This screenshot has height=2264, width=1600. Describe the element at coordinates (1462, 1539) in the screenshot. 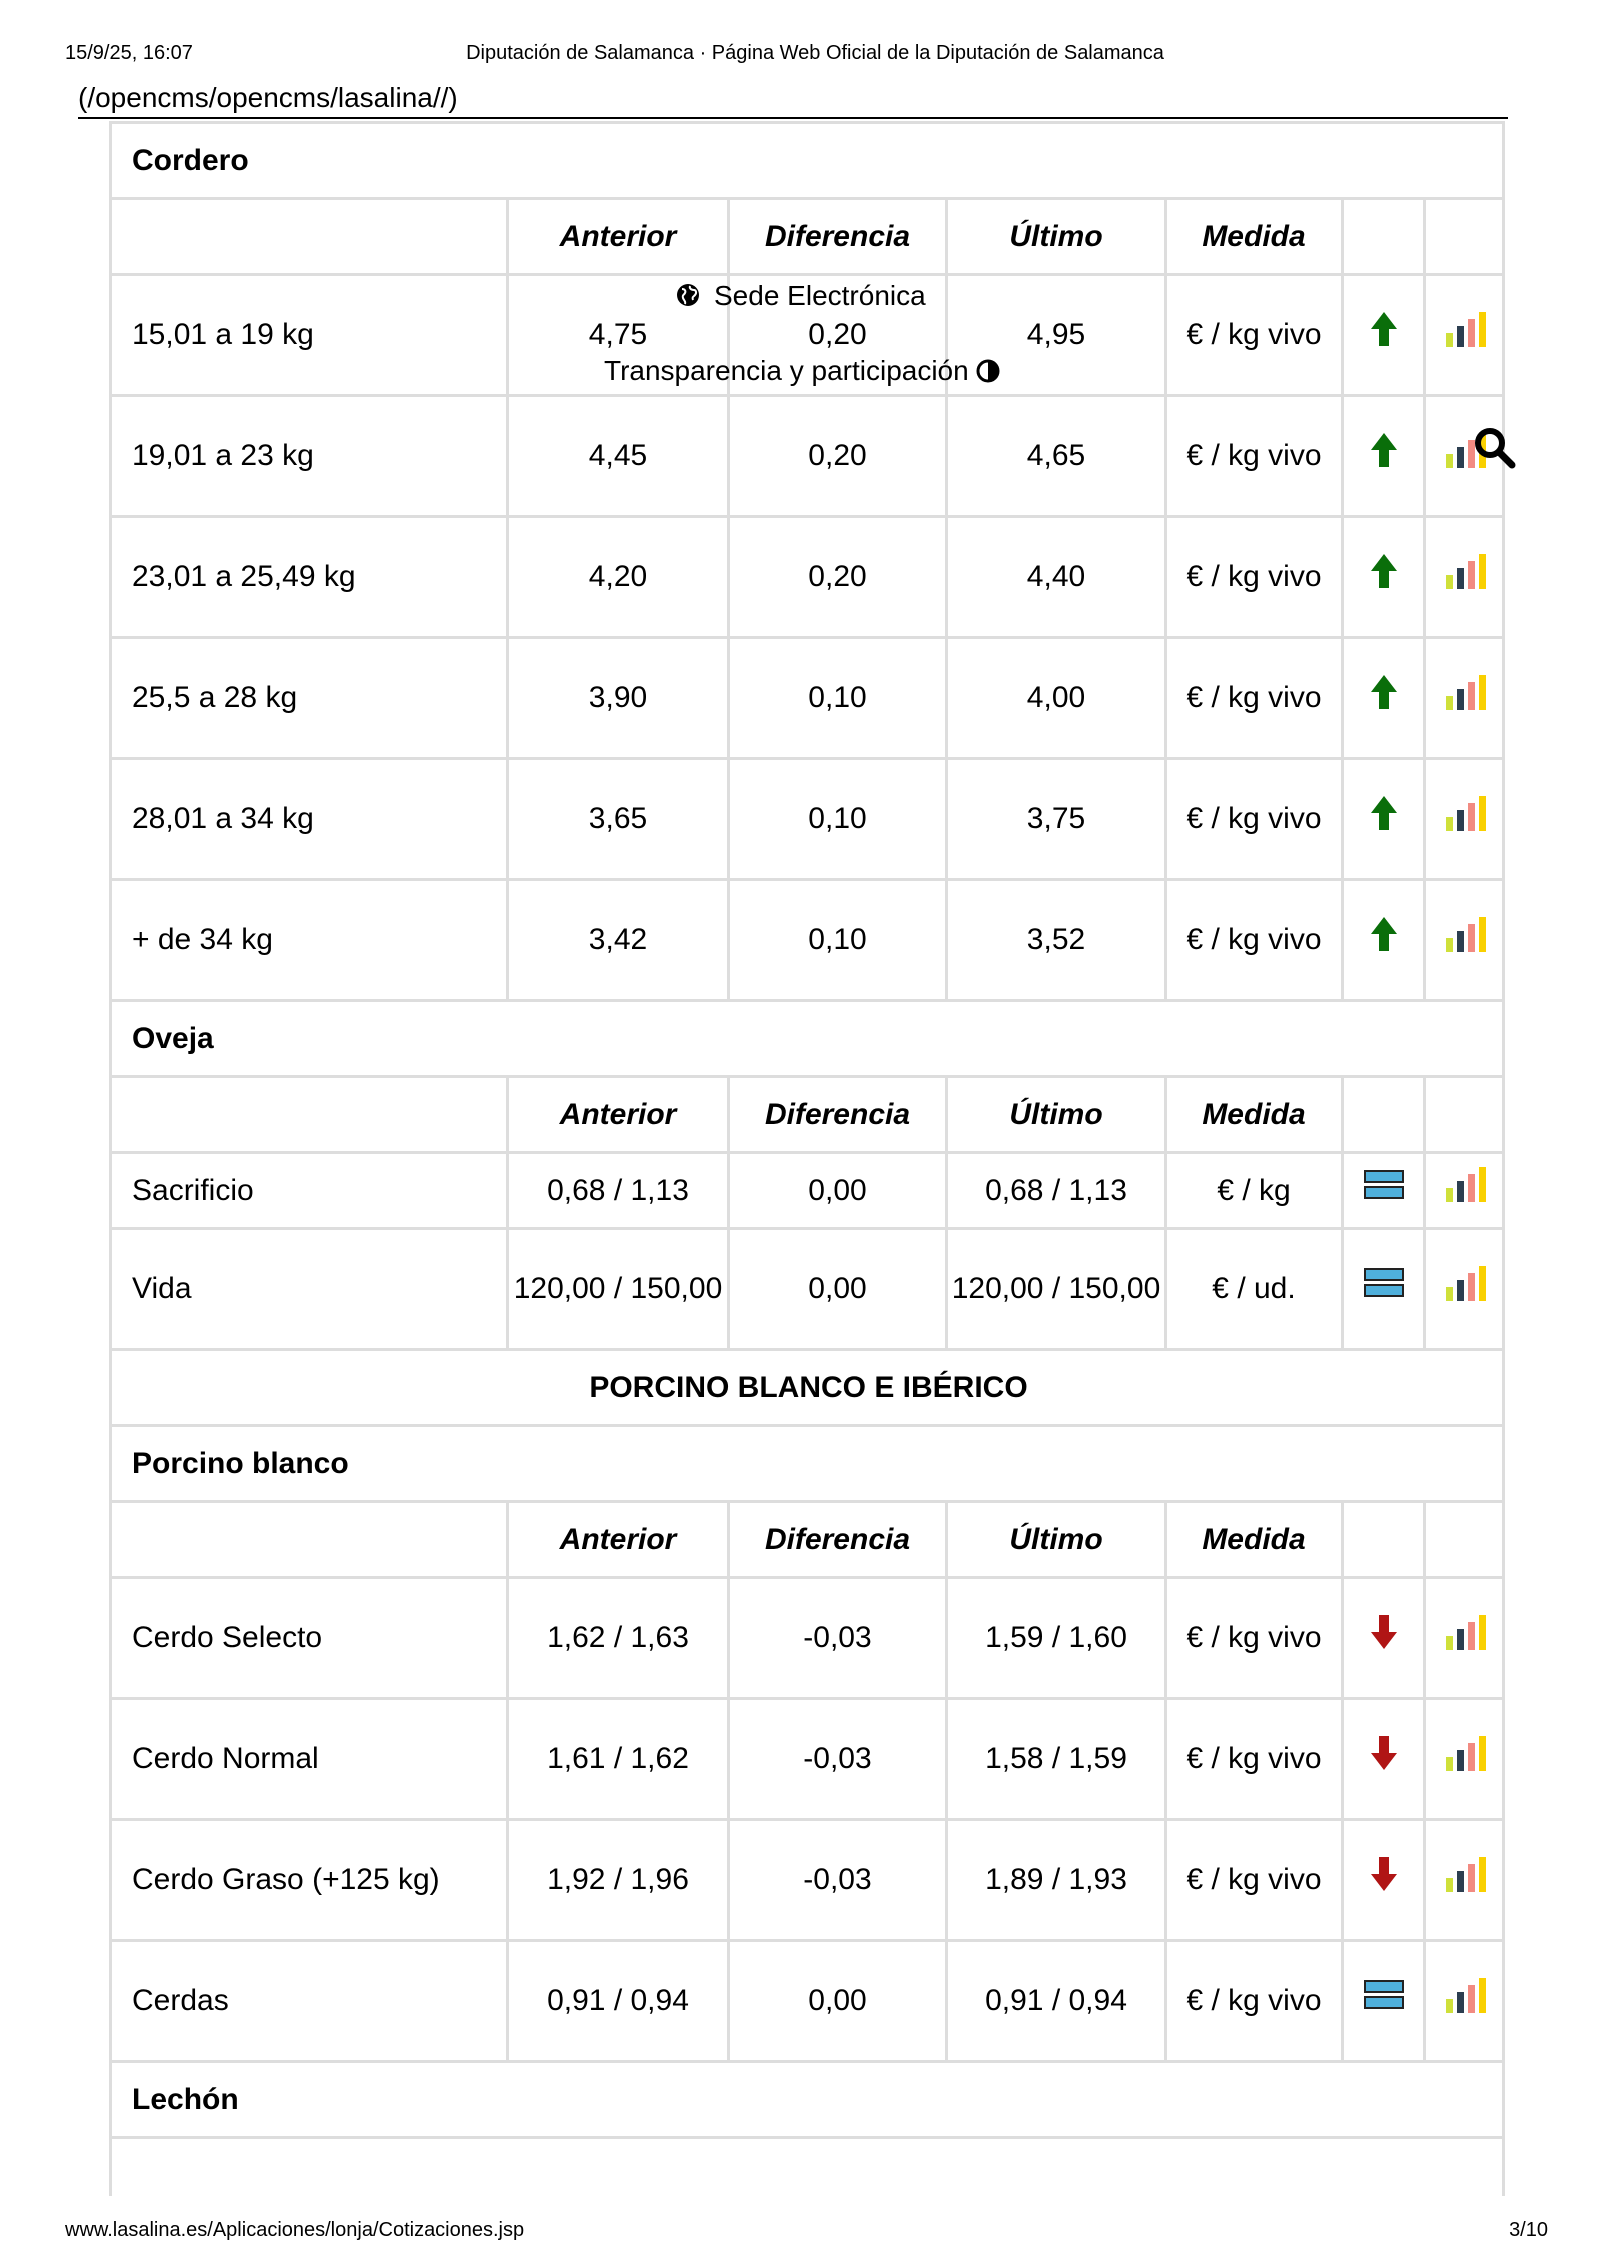

I see `header-chart` at that location.